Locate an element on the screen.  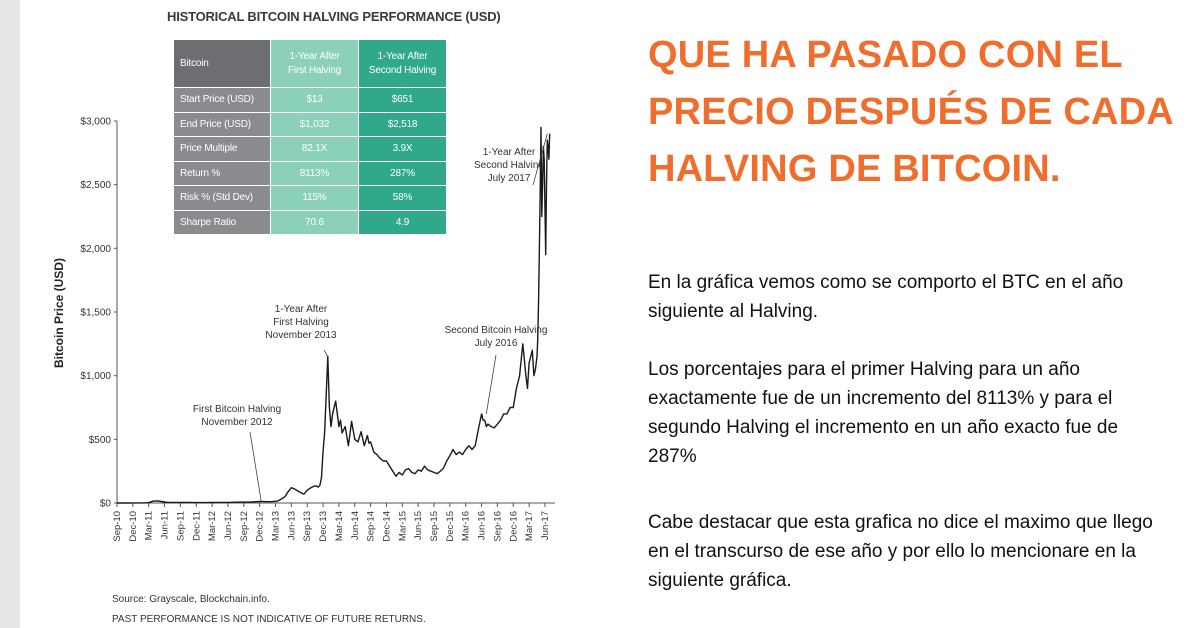
y-tick-label: $1,500 is located at coordinates (95, 313).